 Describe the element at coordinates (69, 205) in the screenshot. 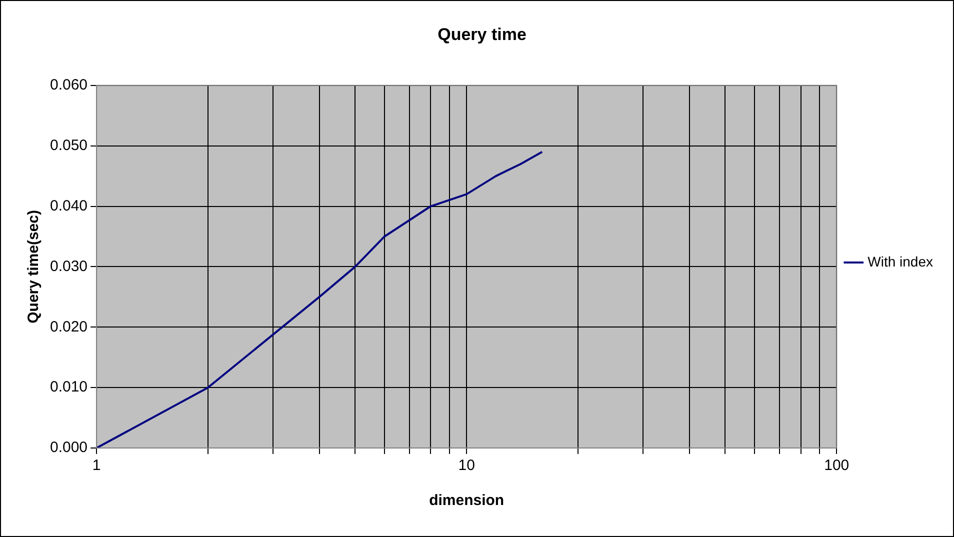

I see `y-tick-label: 0.040` at that location.